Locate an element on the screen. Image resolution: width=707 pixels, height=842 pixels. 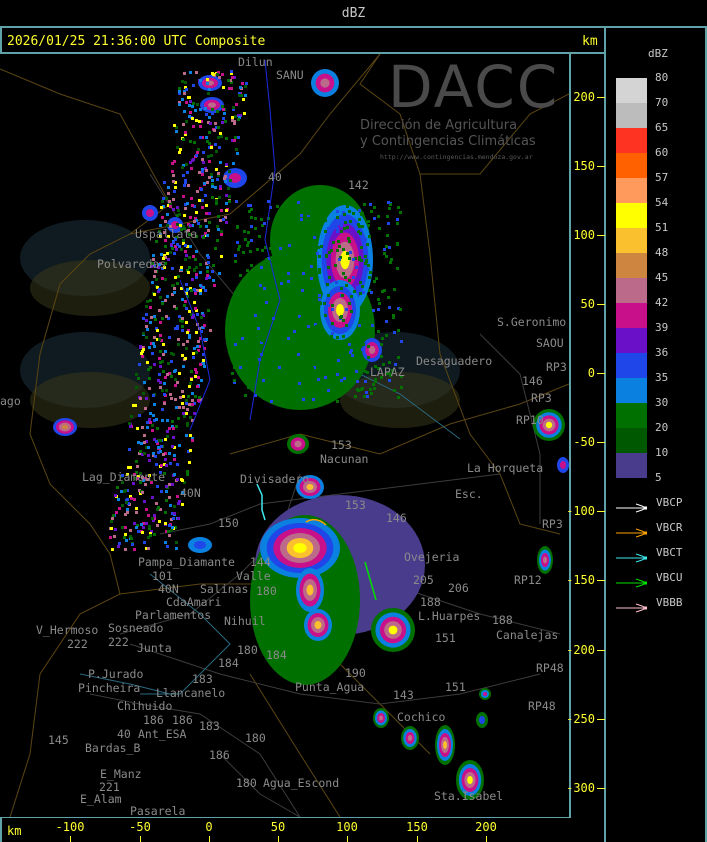
legend-label: 36 is located at coordinates (662, 352).